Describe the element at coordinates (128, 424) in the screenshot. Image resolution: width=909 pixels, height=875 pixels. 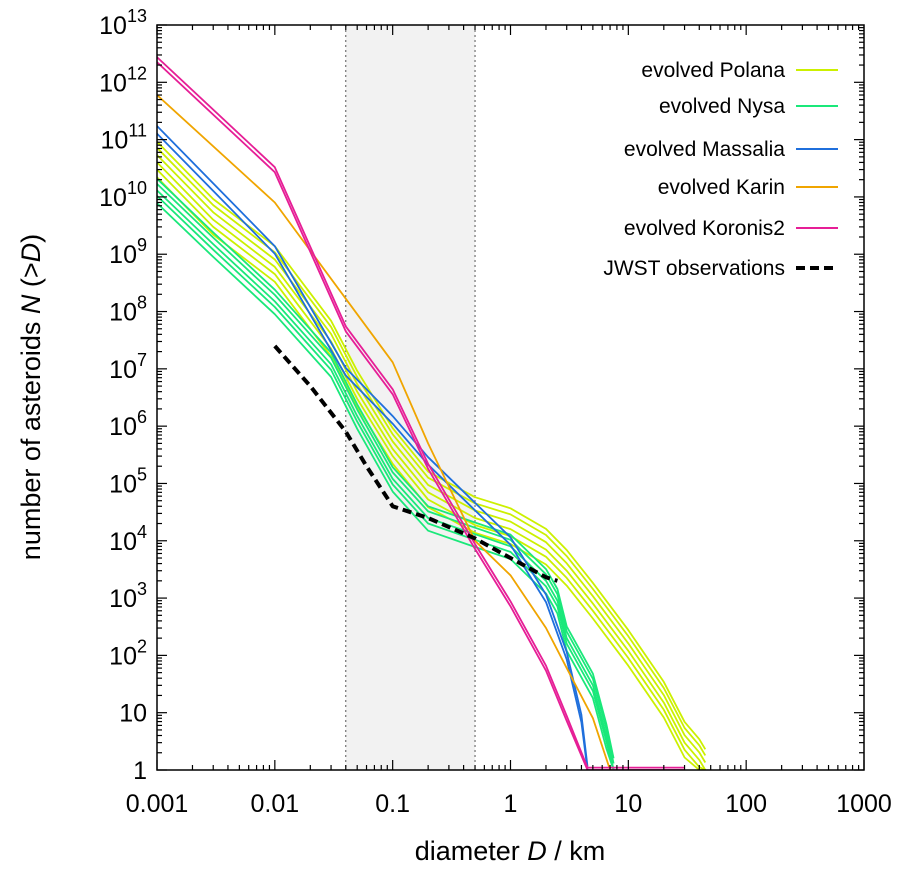
I see `y-tick-label: 10⁶` at that location.